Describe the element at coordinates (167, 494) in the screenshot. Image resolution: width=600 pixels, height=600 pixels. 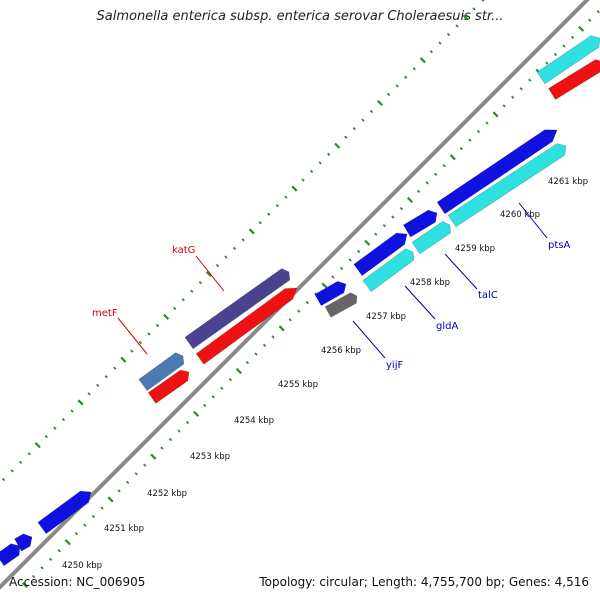
I see `scale-label-kbp: 4252 kbp` at that location.